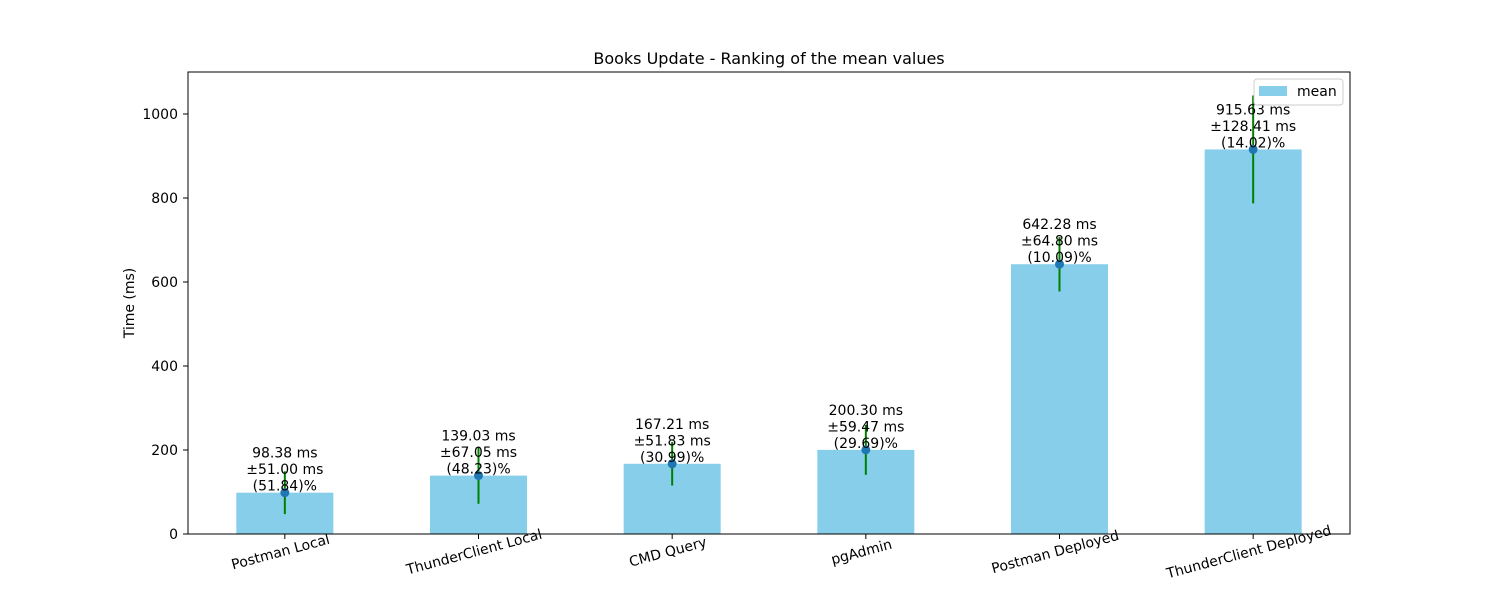 This screenshot has height=600, width=1500. Describe the element at coordinates (160, 115) in the screenshot. I see `y-tick-label: 1000` at that location.